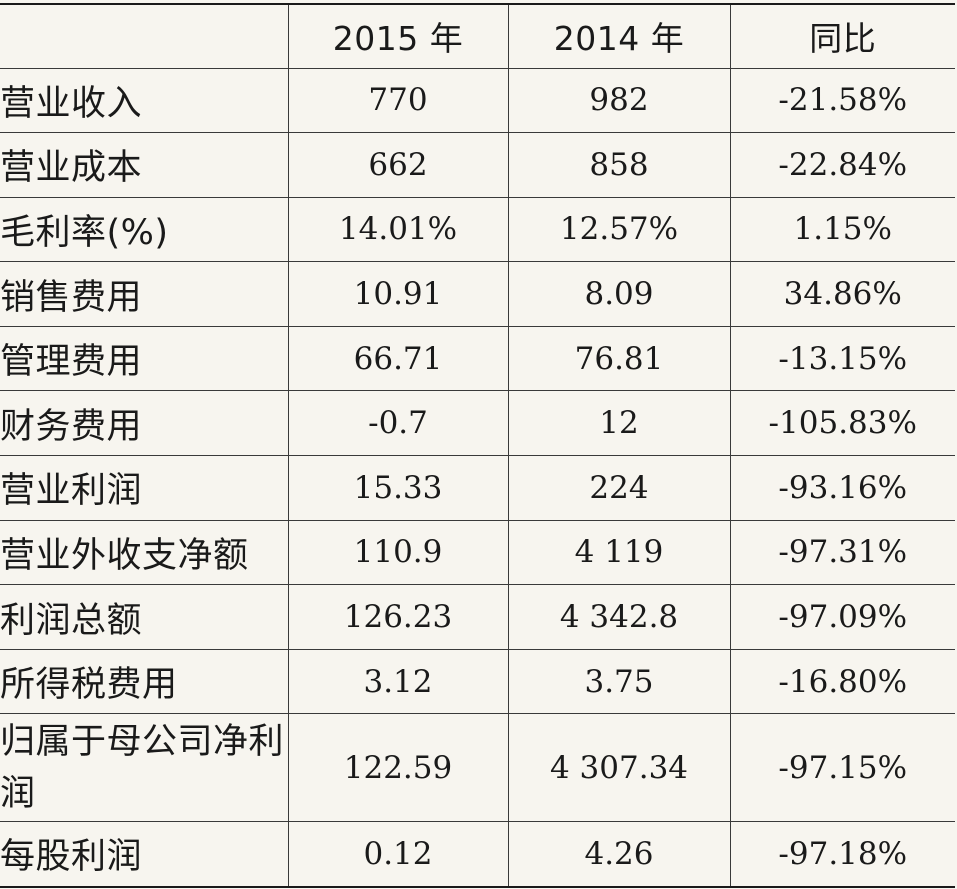  What do you see at coordinates (619, 617) in the screenshot?
I see `value-2014: 4 342.8` at bounding box center [619, 617].